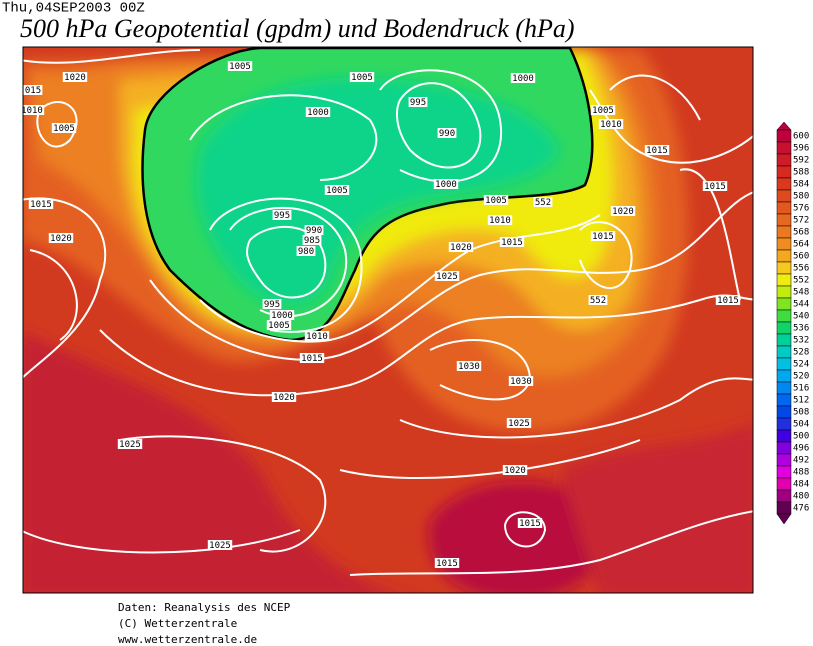 This screenshot has width=813, height=646. What do you see at coordinates (801, 197) in the screenshot?
I see `colorbar-label: 580` at bounding box center [801, 197].